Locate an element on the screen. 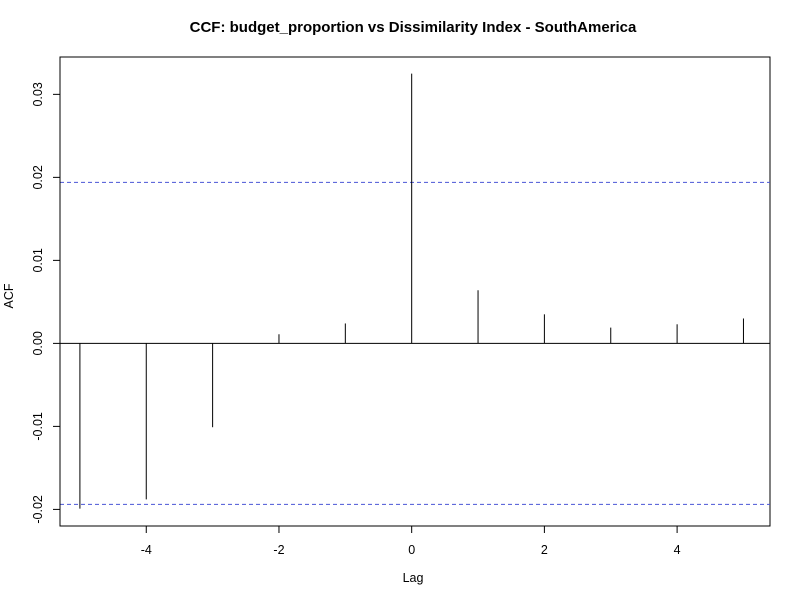 Image resolution: width=800 pixels, height=605 pixels. y-tick-label: 0.02 is located at coordinates (38, 177).